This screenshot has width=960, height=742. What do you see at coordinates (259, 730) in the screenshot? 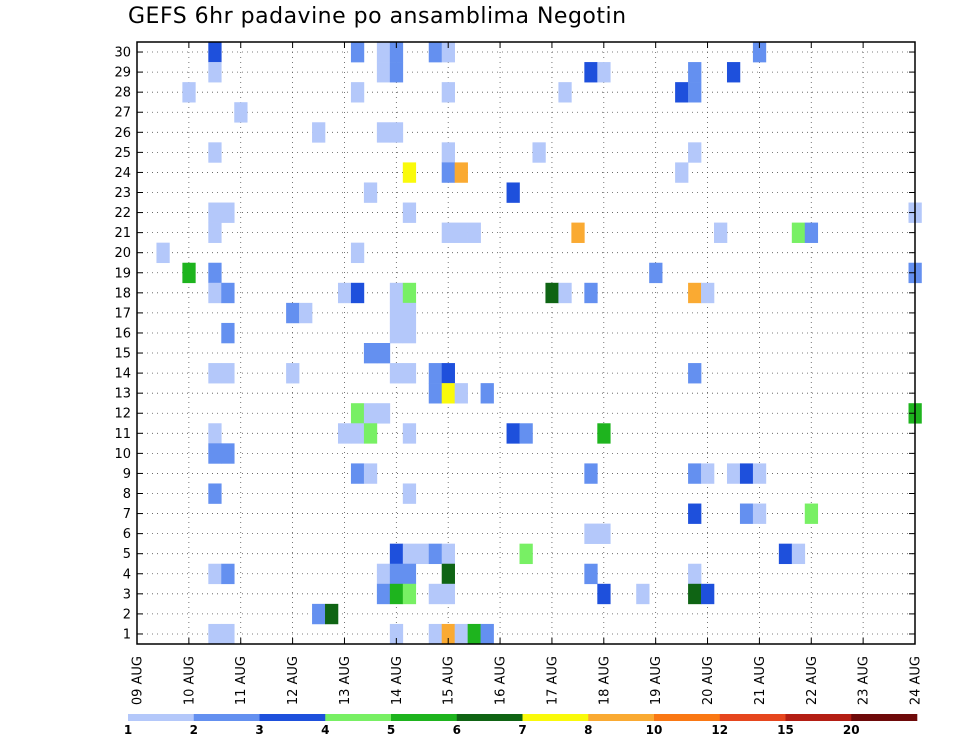
I see `colorbar-label: 3` at bounding box center [259, 730].